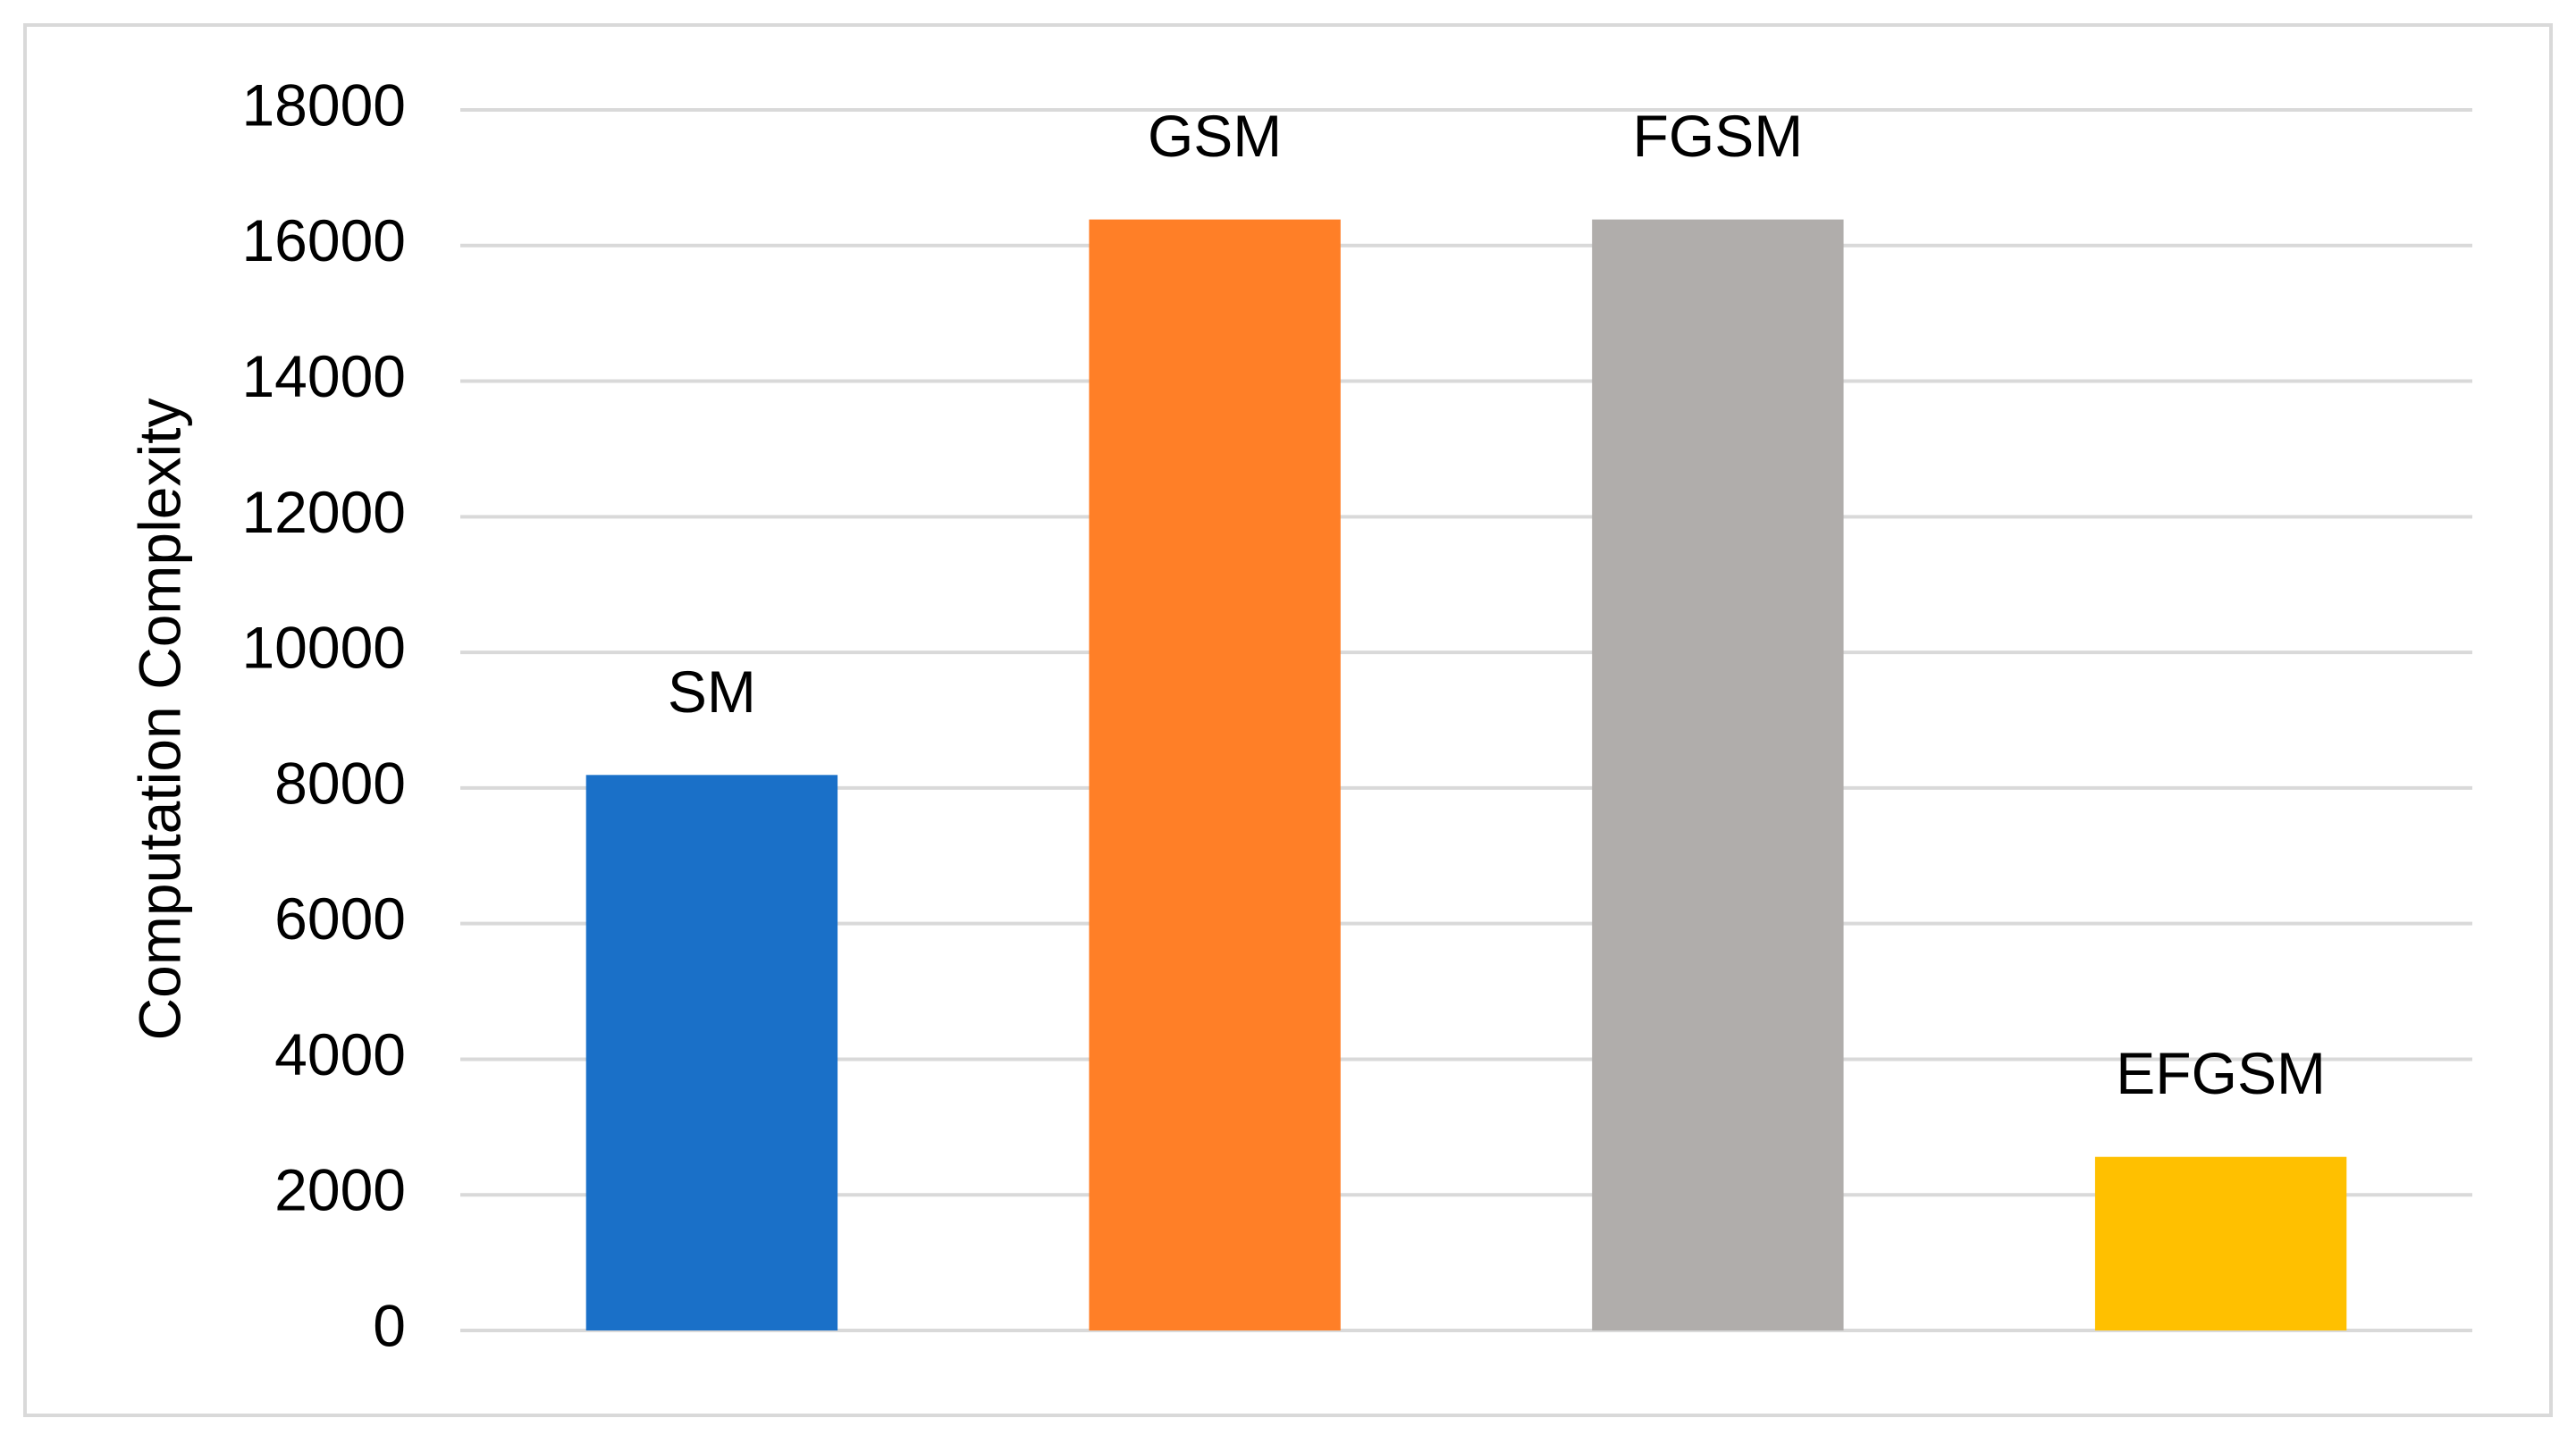 Image resolution: width=2576 pixels, height=1435 pixels. I want to click on y-tick-label: 14000, so click(323, 376).